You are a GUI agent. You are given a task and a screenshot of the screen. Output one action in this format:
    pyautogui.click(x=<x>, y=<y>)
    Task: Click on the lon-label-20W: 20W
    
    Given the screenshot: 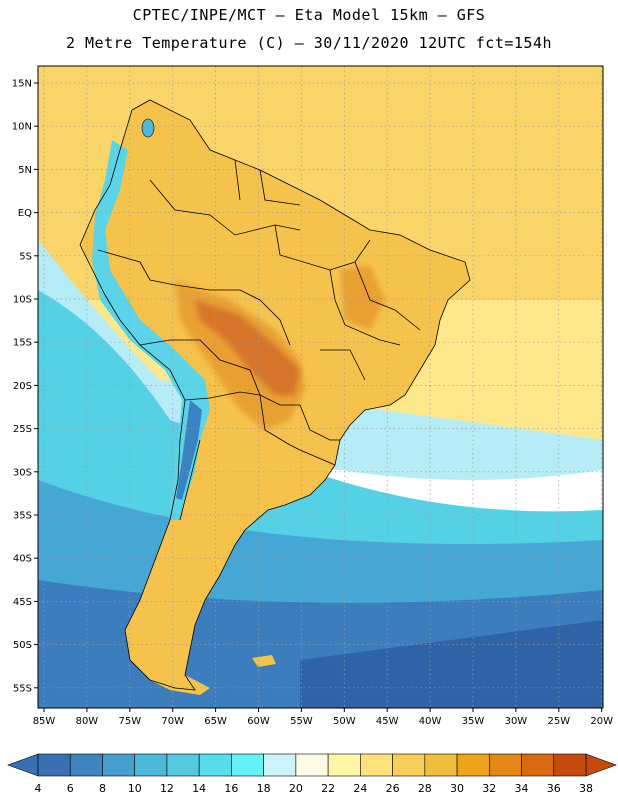 What is the action you would take?
    pyautogui.click(x=601, y=721)
    